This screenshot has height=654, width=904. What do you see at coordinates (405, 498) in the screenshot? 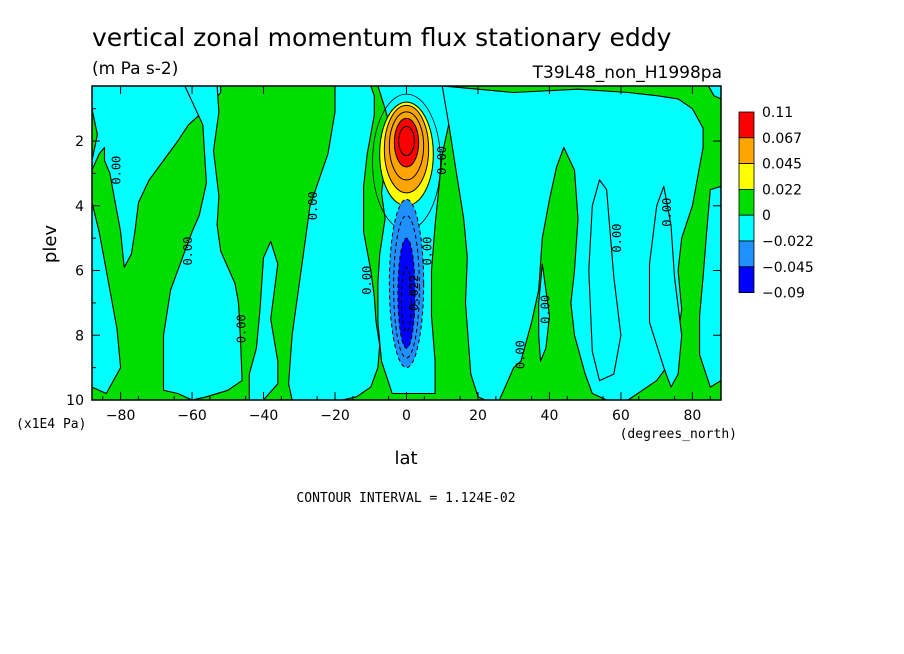
I see `contour-interval: CONTOUR INTERVAL = 1.124E-02` at bounding box center [405, 498].